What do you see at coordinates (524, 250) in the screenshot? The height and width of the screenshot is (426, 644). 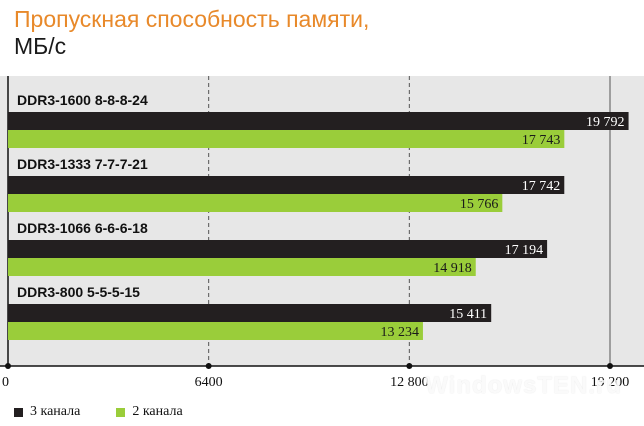 I see `value-label-s0-c2: 17 194` at bounding box center [524, 250].